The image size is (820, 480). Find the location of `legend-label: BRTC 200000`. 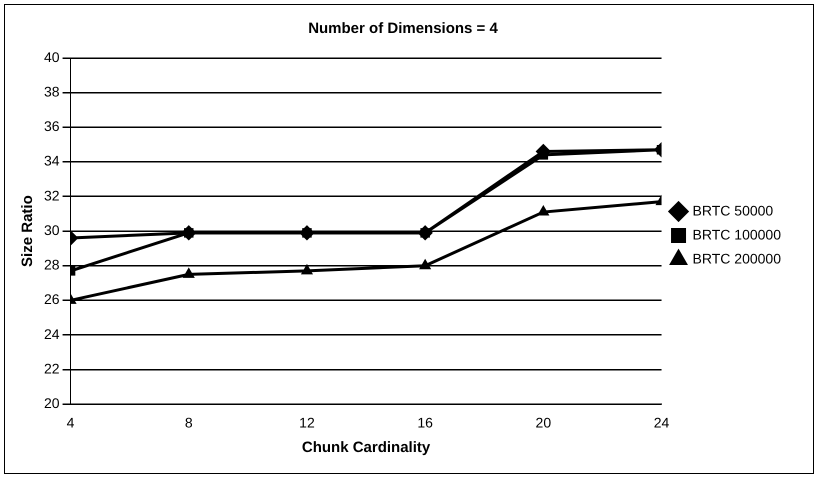

legend-label: BRTC 200000 is located at coordinates (737, 258).